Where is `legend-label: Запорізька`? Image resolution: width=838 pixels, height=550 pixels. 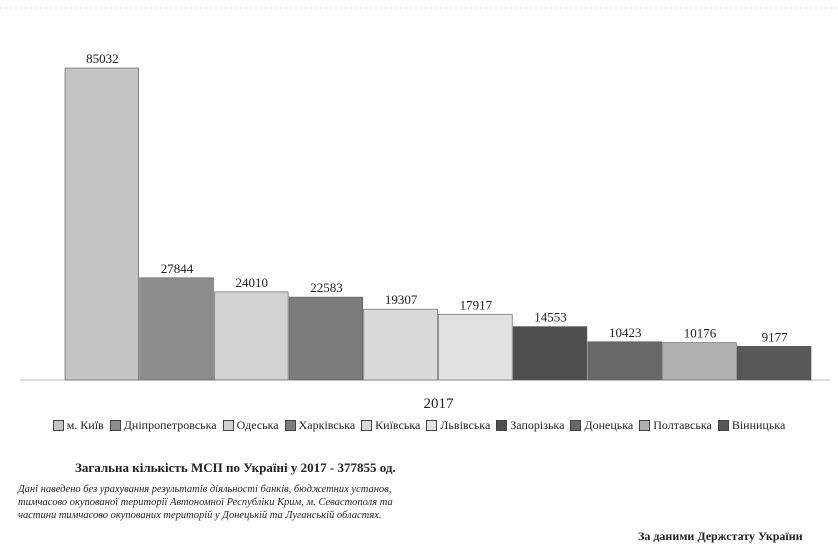 legend-label: Запорізька is located at coordinates (537, 425).